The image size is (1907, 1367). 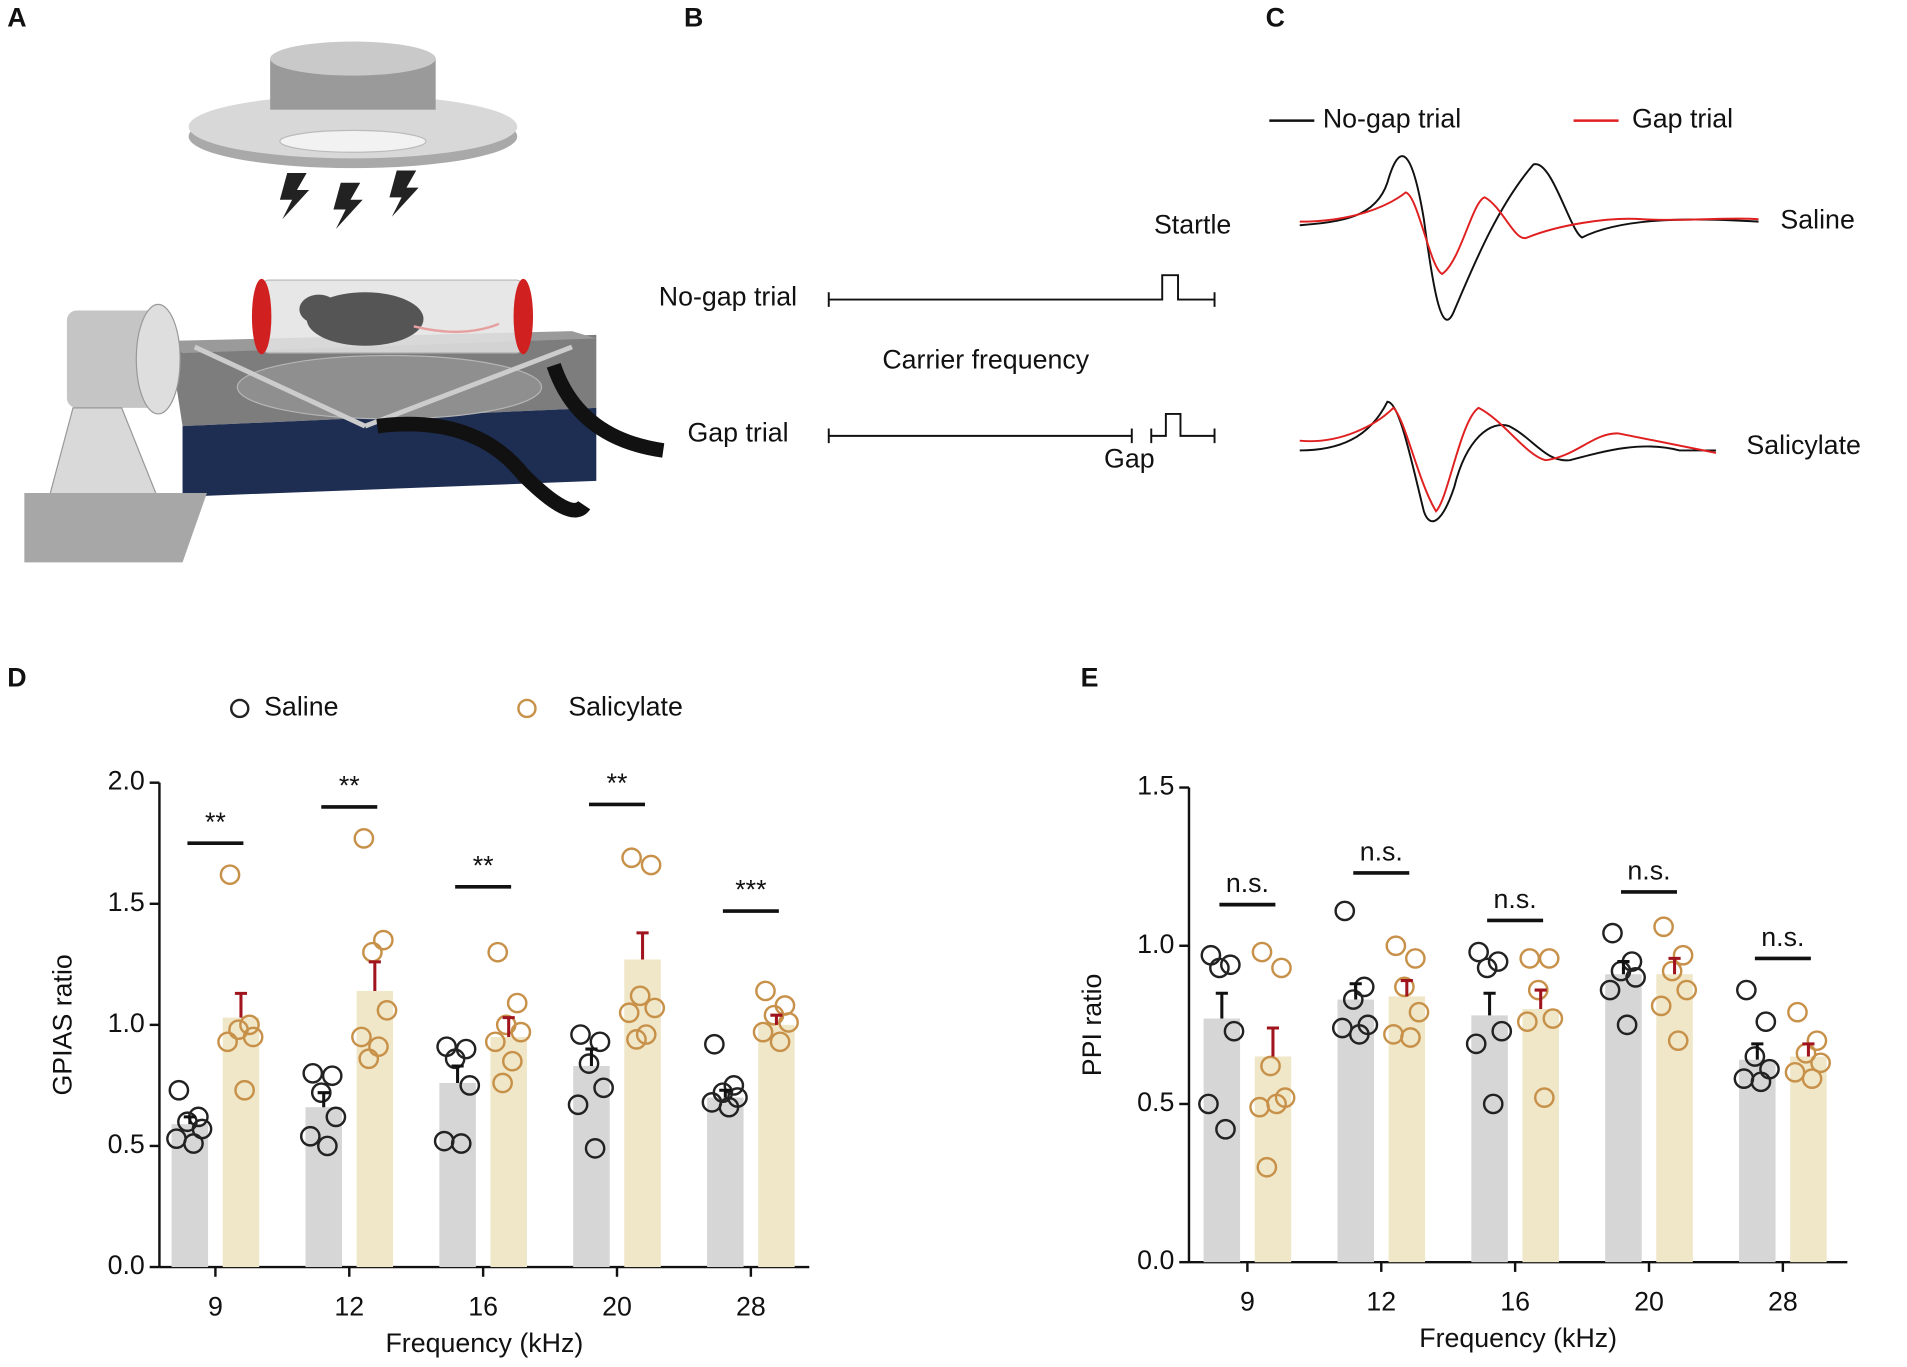 What do you see at coordinates (750, 890) in the screenshot?
I see `significance-label: ***` at bounding box center [750, 890].